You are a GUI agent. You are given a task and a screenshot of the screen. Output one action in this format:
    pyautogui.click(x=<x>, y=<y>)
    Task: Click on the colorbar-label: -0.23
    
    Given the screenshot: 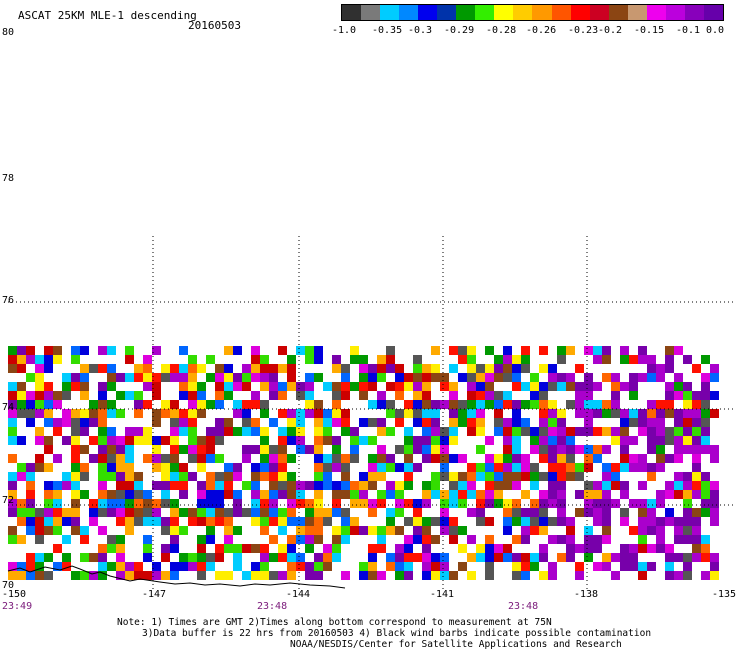 What is the action you would take?
    pyautogui.click(x=583, y=30)
    